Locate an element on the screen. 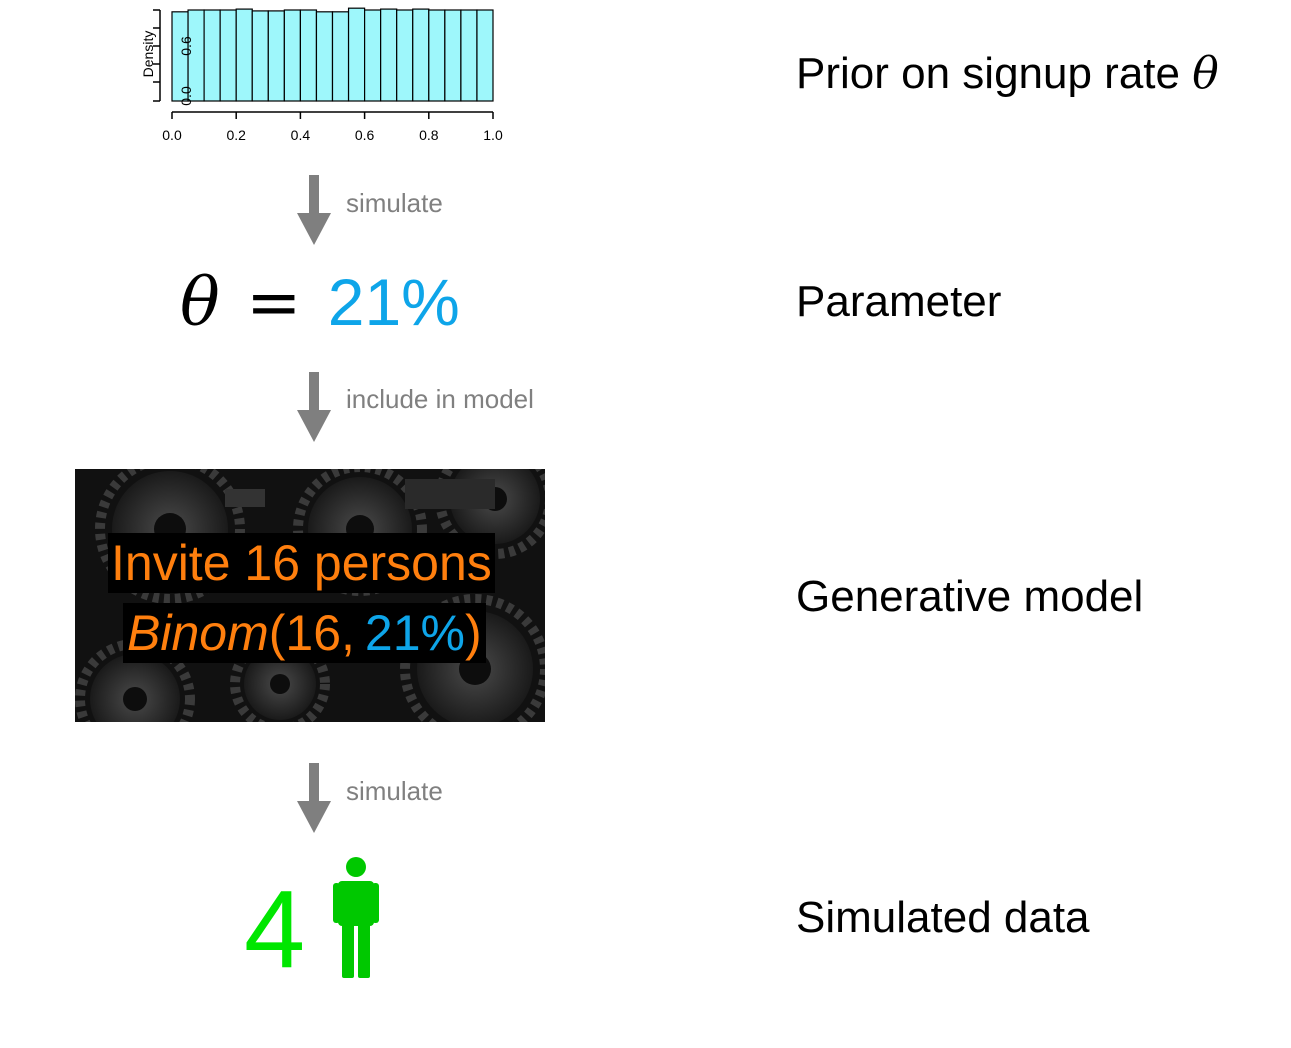  prior-histogram: 0.0 0.6 Density 0.0 0.2 0.4 0.6 0.8 1.0 is located at coordinates (321, 75).